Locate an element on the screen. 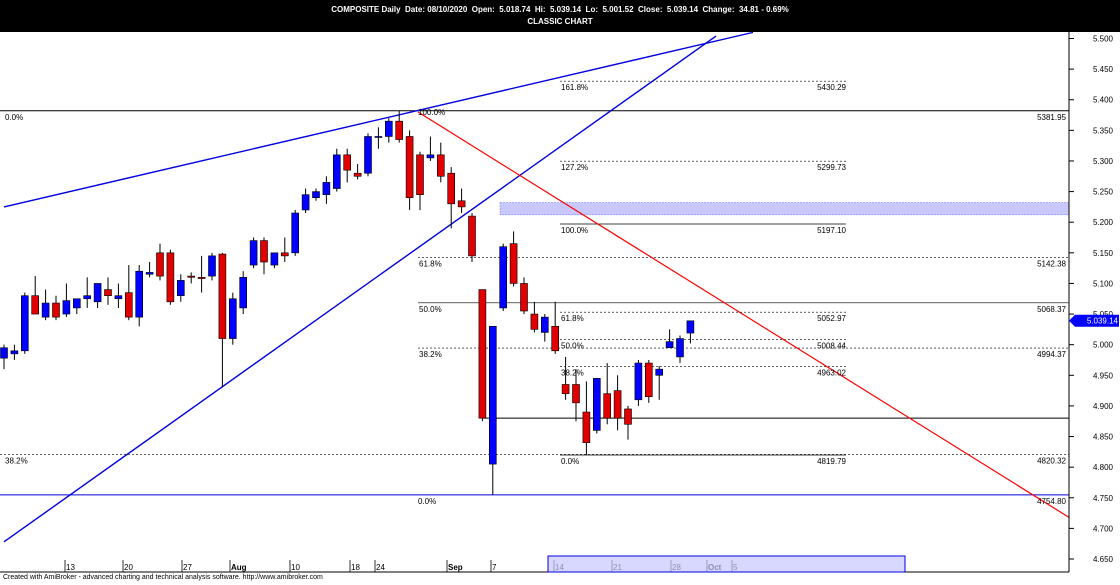  fib-label-left: 100.0% is located at coordinates (431, 112).